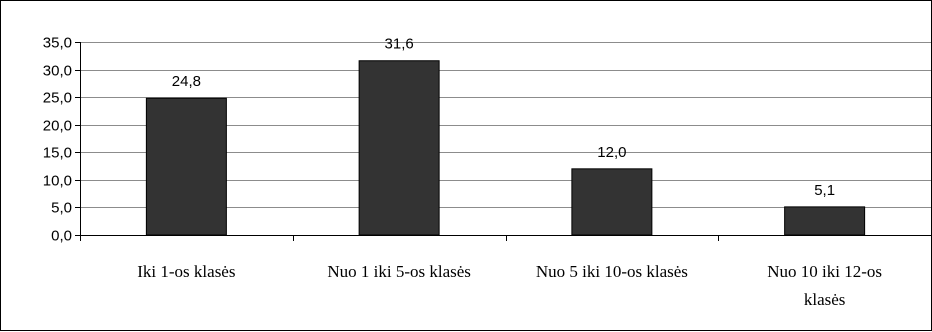  Describe the element at coordinates (399, 271) in the screenshot. I see `x-category-label: Nuo 1 iki 5-os klasės` at that location.